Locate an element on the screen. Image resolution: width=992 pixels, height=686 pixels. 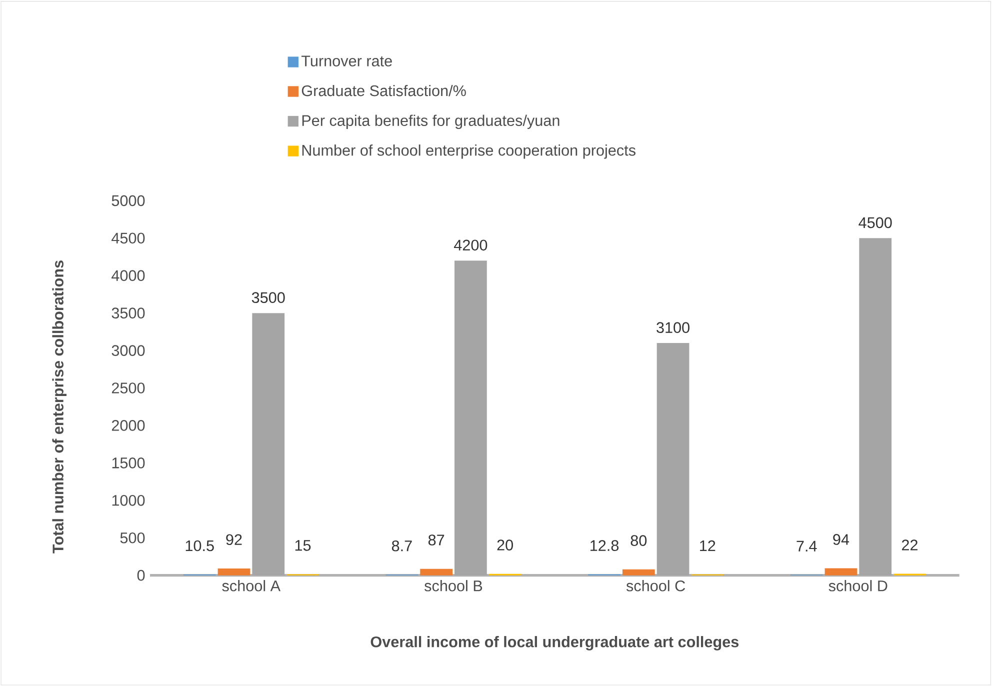
x-tick-label: school B is located at coordinates (453, 586).